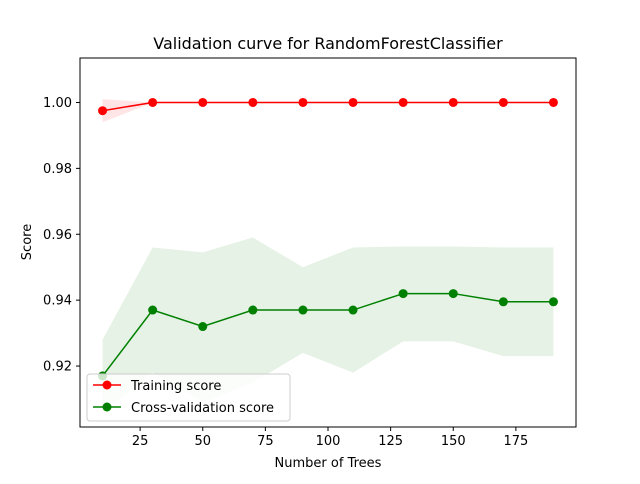 Image resolution: width=640 pixels, height=484 pixels. I want to click on x-tick-label: 125, so click(390, 441).